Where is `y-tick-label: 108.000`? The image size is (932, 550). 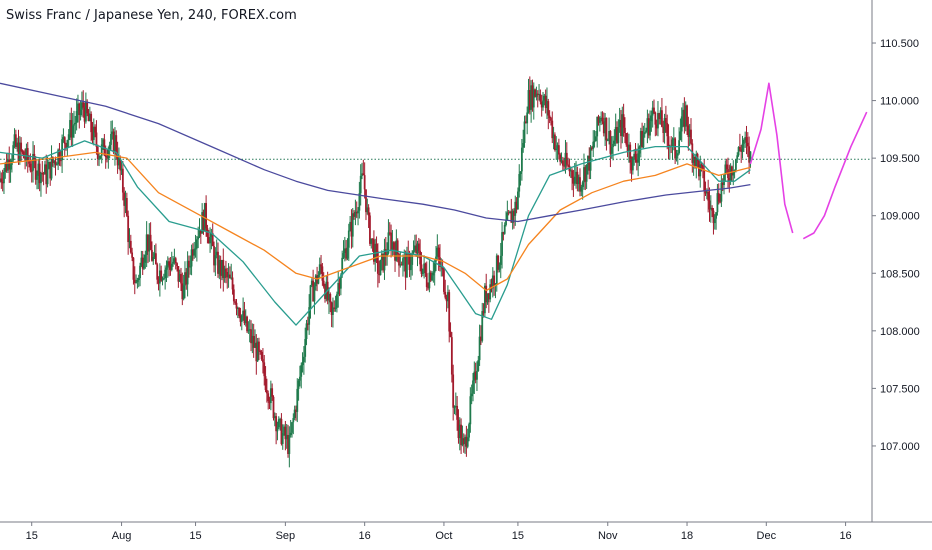
y-tick-label: 108.000 is located at coordinates (900, 332).